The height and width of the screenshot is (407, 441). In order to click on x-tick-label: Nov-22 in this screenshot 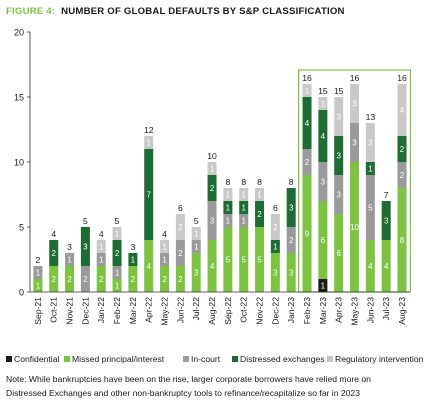, I will do `click(260, 311)`.